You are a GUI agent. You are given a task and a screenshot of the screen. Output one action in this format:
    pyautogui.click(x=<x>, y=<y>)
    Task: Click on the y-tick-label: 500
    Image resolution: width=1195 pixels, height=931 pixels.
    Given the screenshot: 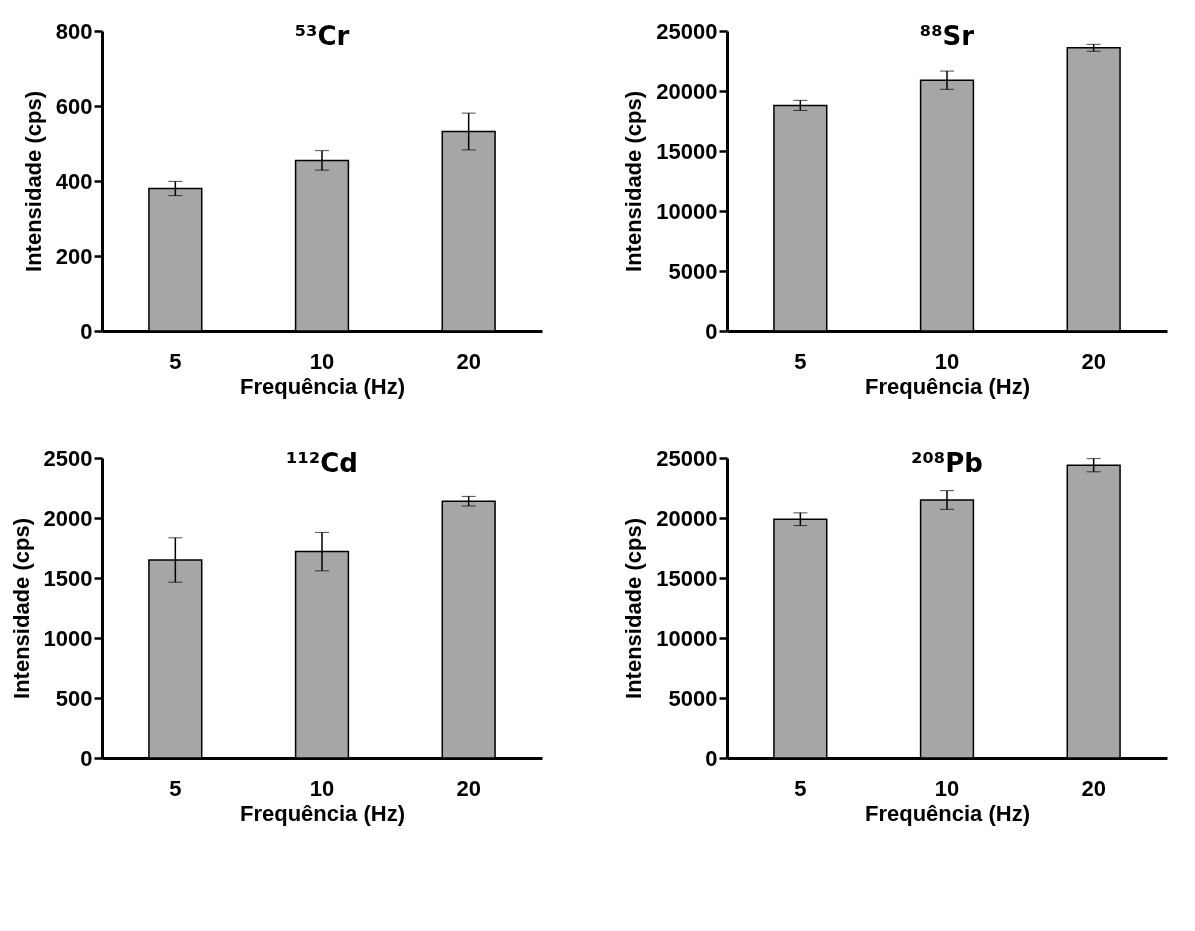 What is the action you would take?
    pyautogui.click(x=74, y=698)
    